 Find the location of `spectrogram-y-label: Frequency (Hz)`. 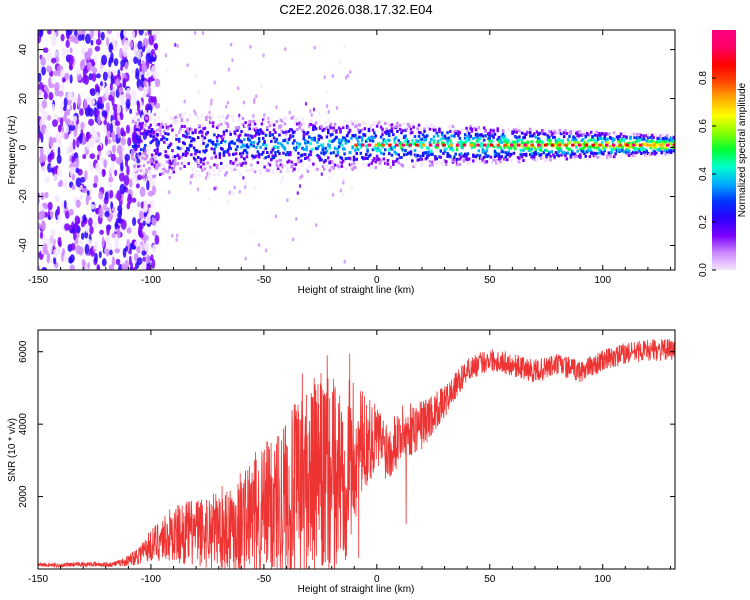

spectrogram-y-label: Frequency (Hz) is located at coordinates (12, 150).